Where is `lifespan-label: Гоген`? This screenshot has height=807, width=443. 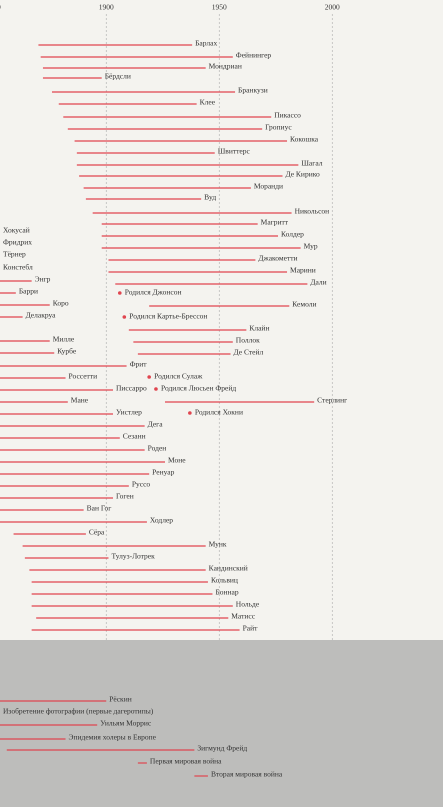
lifespan-label: Гоген is located at coordinates (125, 496).